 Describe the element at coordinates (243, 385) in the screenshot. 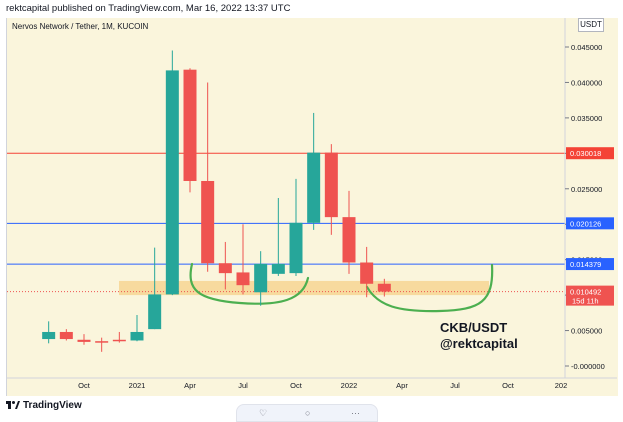

I see `x-tick-label-3: Jul` at that location.